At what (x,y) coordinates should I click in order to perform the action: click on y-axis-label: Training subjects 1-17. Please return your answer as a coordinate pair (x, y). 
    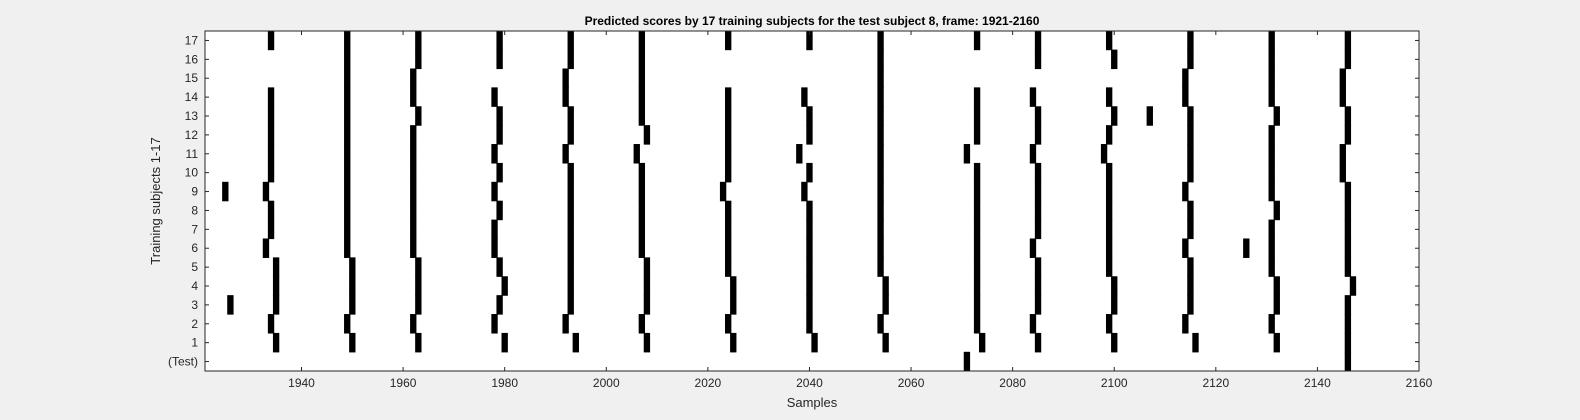
    Looking at the image, I should click on (155, 200).